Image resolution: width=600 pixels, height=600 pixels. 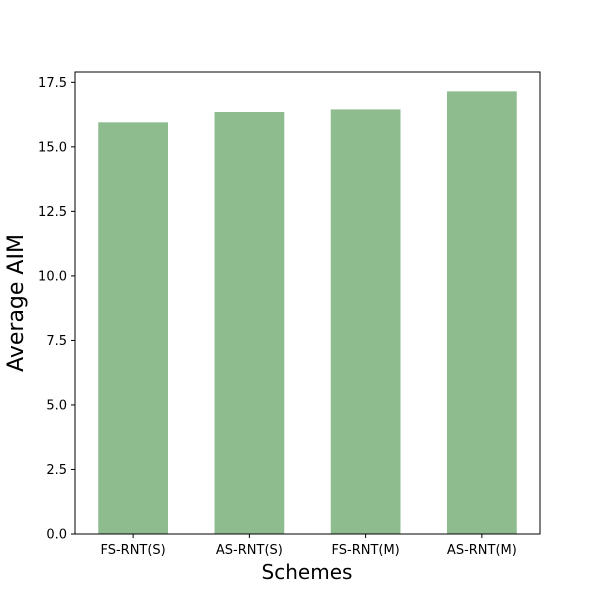 I want to click on y-tick-label: 17.5, so click(x=52, y=83).